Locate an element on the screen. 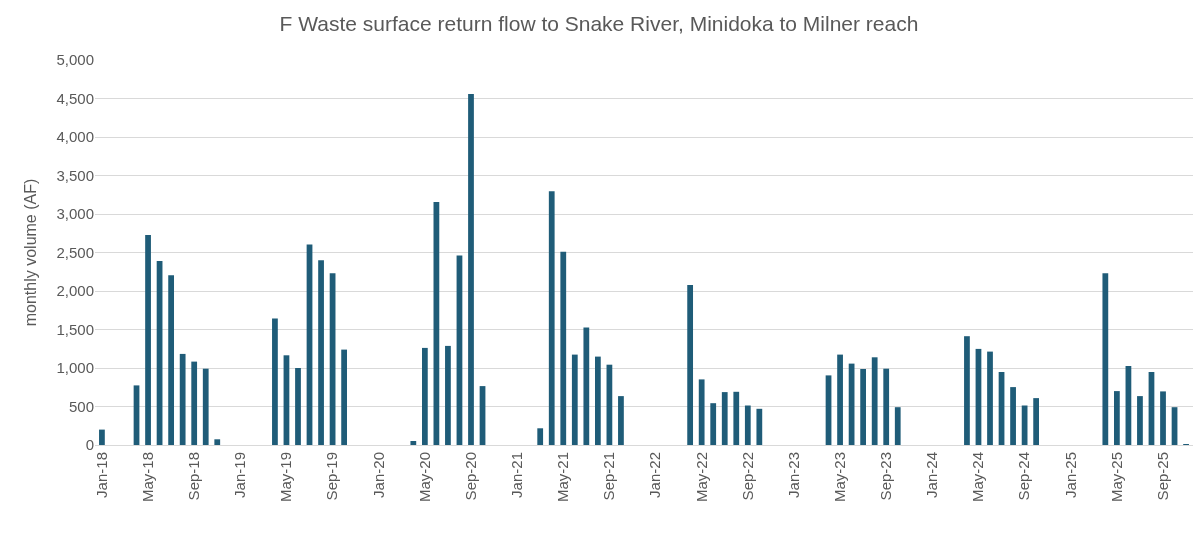 The height and width of the screenshot is (535, 1198). x-tick-label: May-19 is located at coordinates (286, 477).